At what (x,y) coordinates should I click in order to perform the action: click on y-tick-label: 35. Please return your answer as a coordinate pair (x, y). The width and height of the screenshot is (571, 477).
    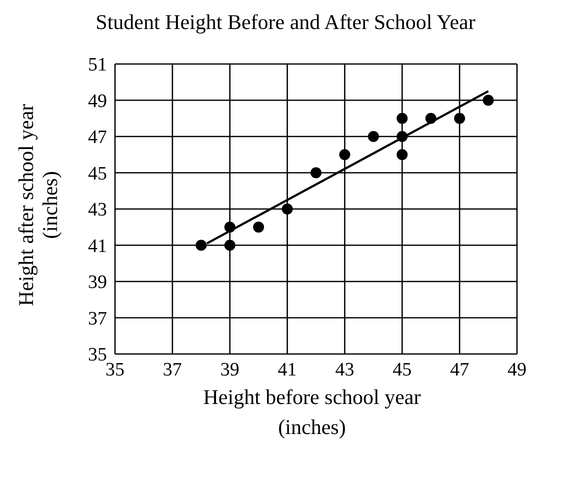
    Looking at the image, I should click on (97, 355).